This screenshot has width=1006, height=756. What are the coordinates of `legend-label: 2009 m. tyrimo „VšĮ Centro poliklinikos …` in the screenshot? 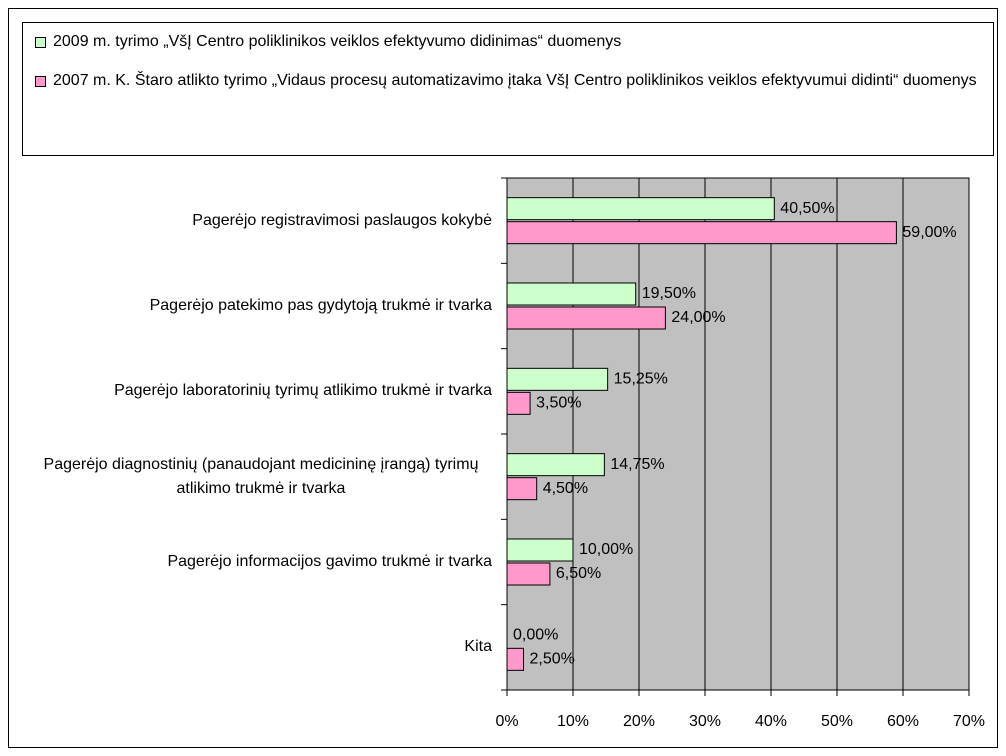 It's located at (337, 41).